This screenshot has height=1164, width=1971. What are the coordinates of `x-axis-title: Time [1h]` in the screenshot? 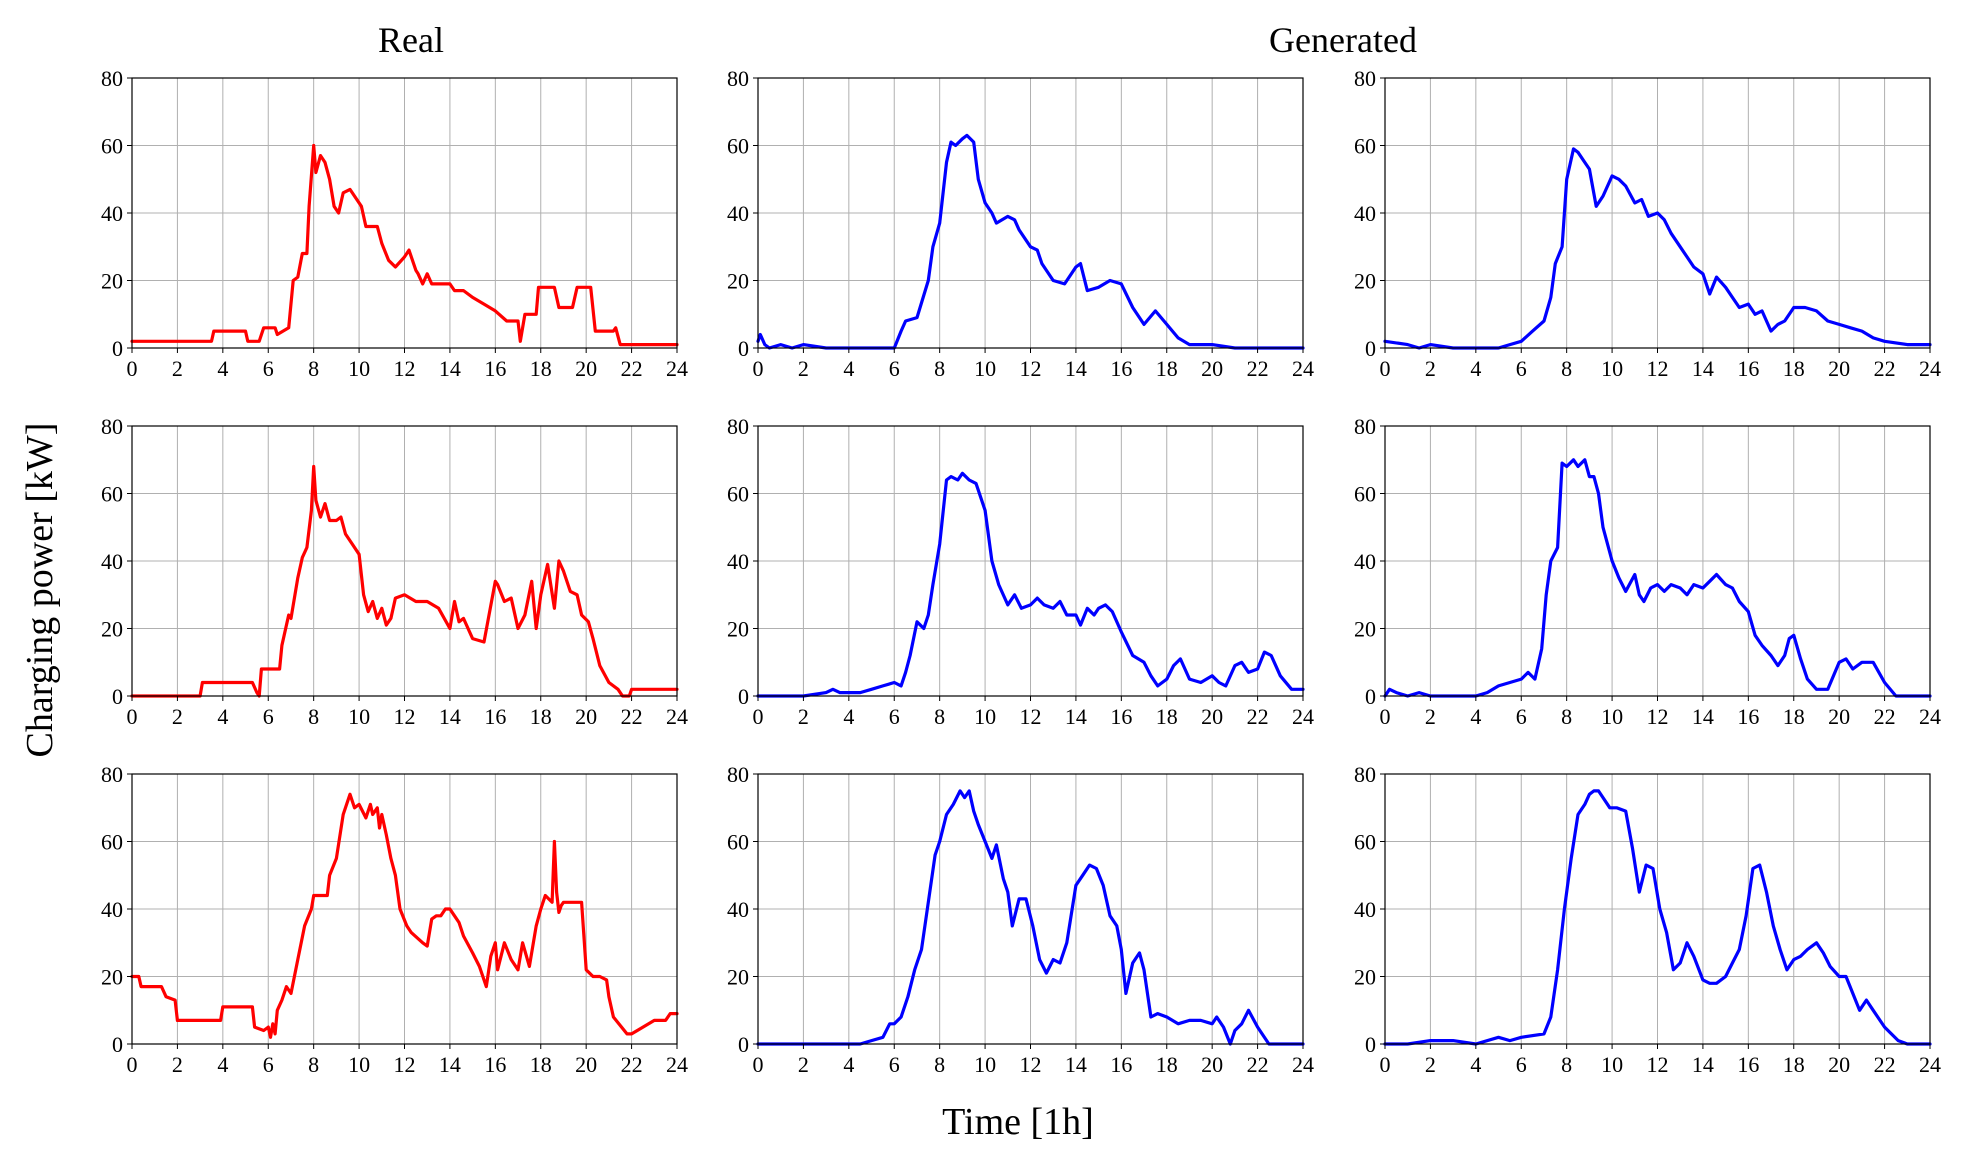 It's located at (1018, 1122).